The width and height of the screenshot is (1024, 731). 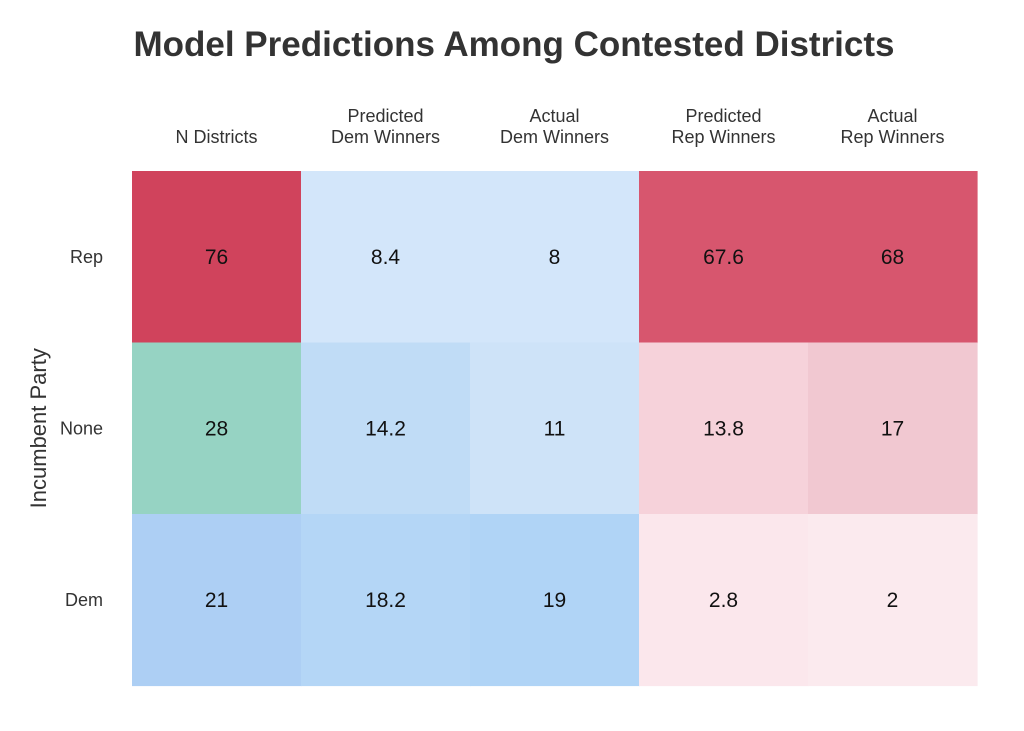 I want to click on cell-value-label: 76, so click(x=216, y=257).